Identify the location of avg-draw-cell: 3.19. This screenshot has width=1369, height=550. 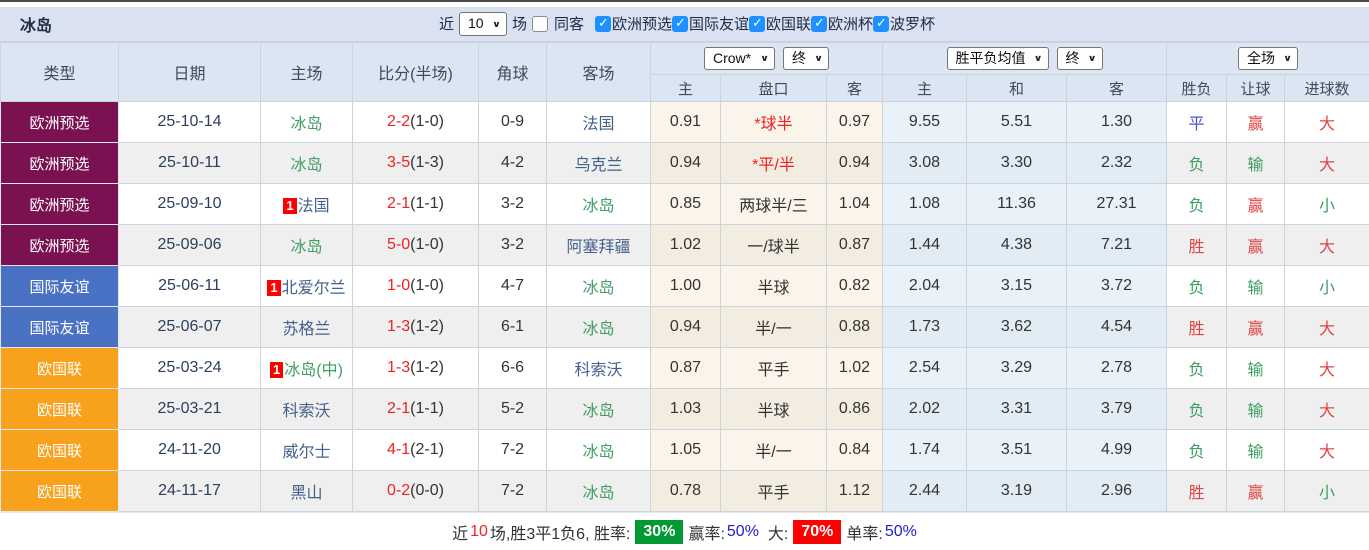
(1017, 491).